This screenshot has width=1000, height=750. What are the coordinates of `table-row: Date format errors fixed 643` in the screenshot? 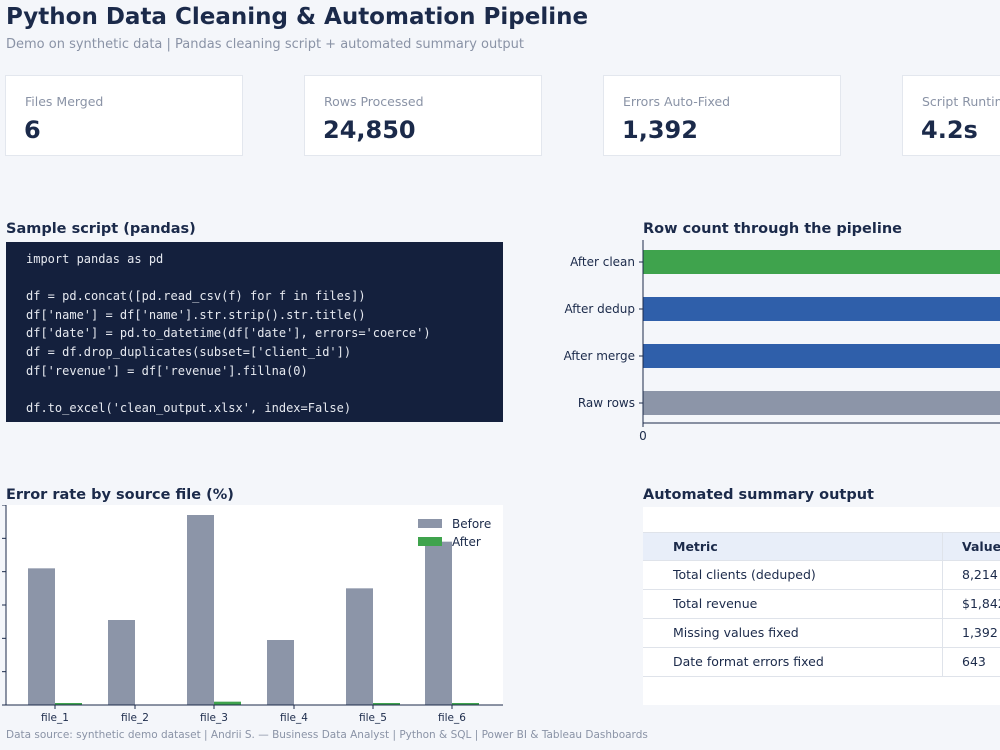 It's located at (821, 662).